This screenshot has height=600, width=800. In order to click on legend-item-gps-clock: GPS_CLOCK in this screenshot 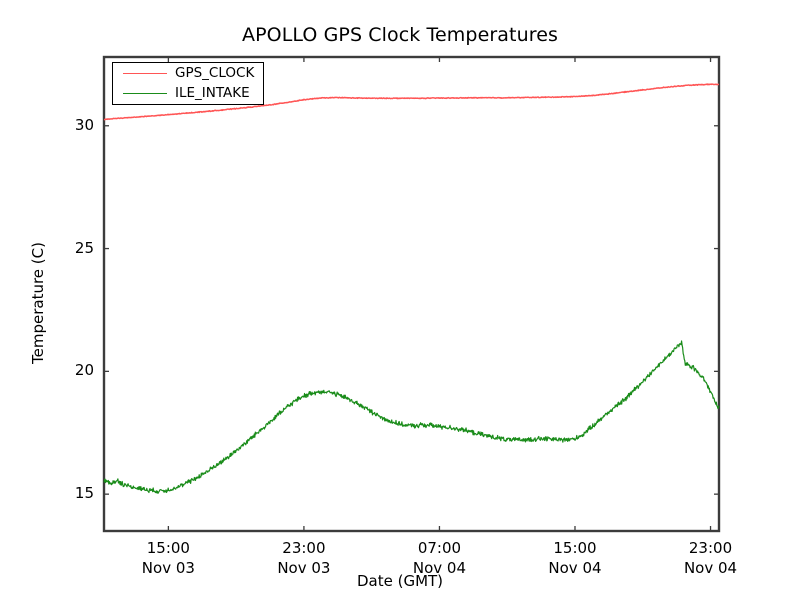, I will do `click(189, 74)`.